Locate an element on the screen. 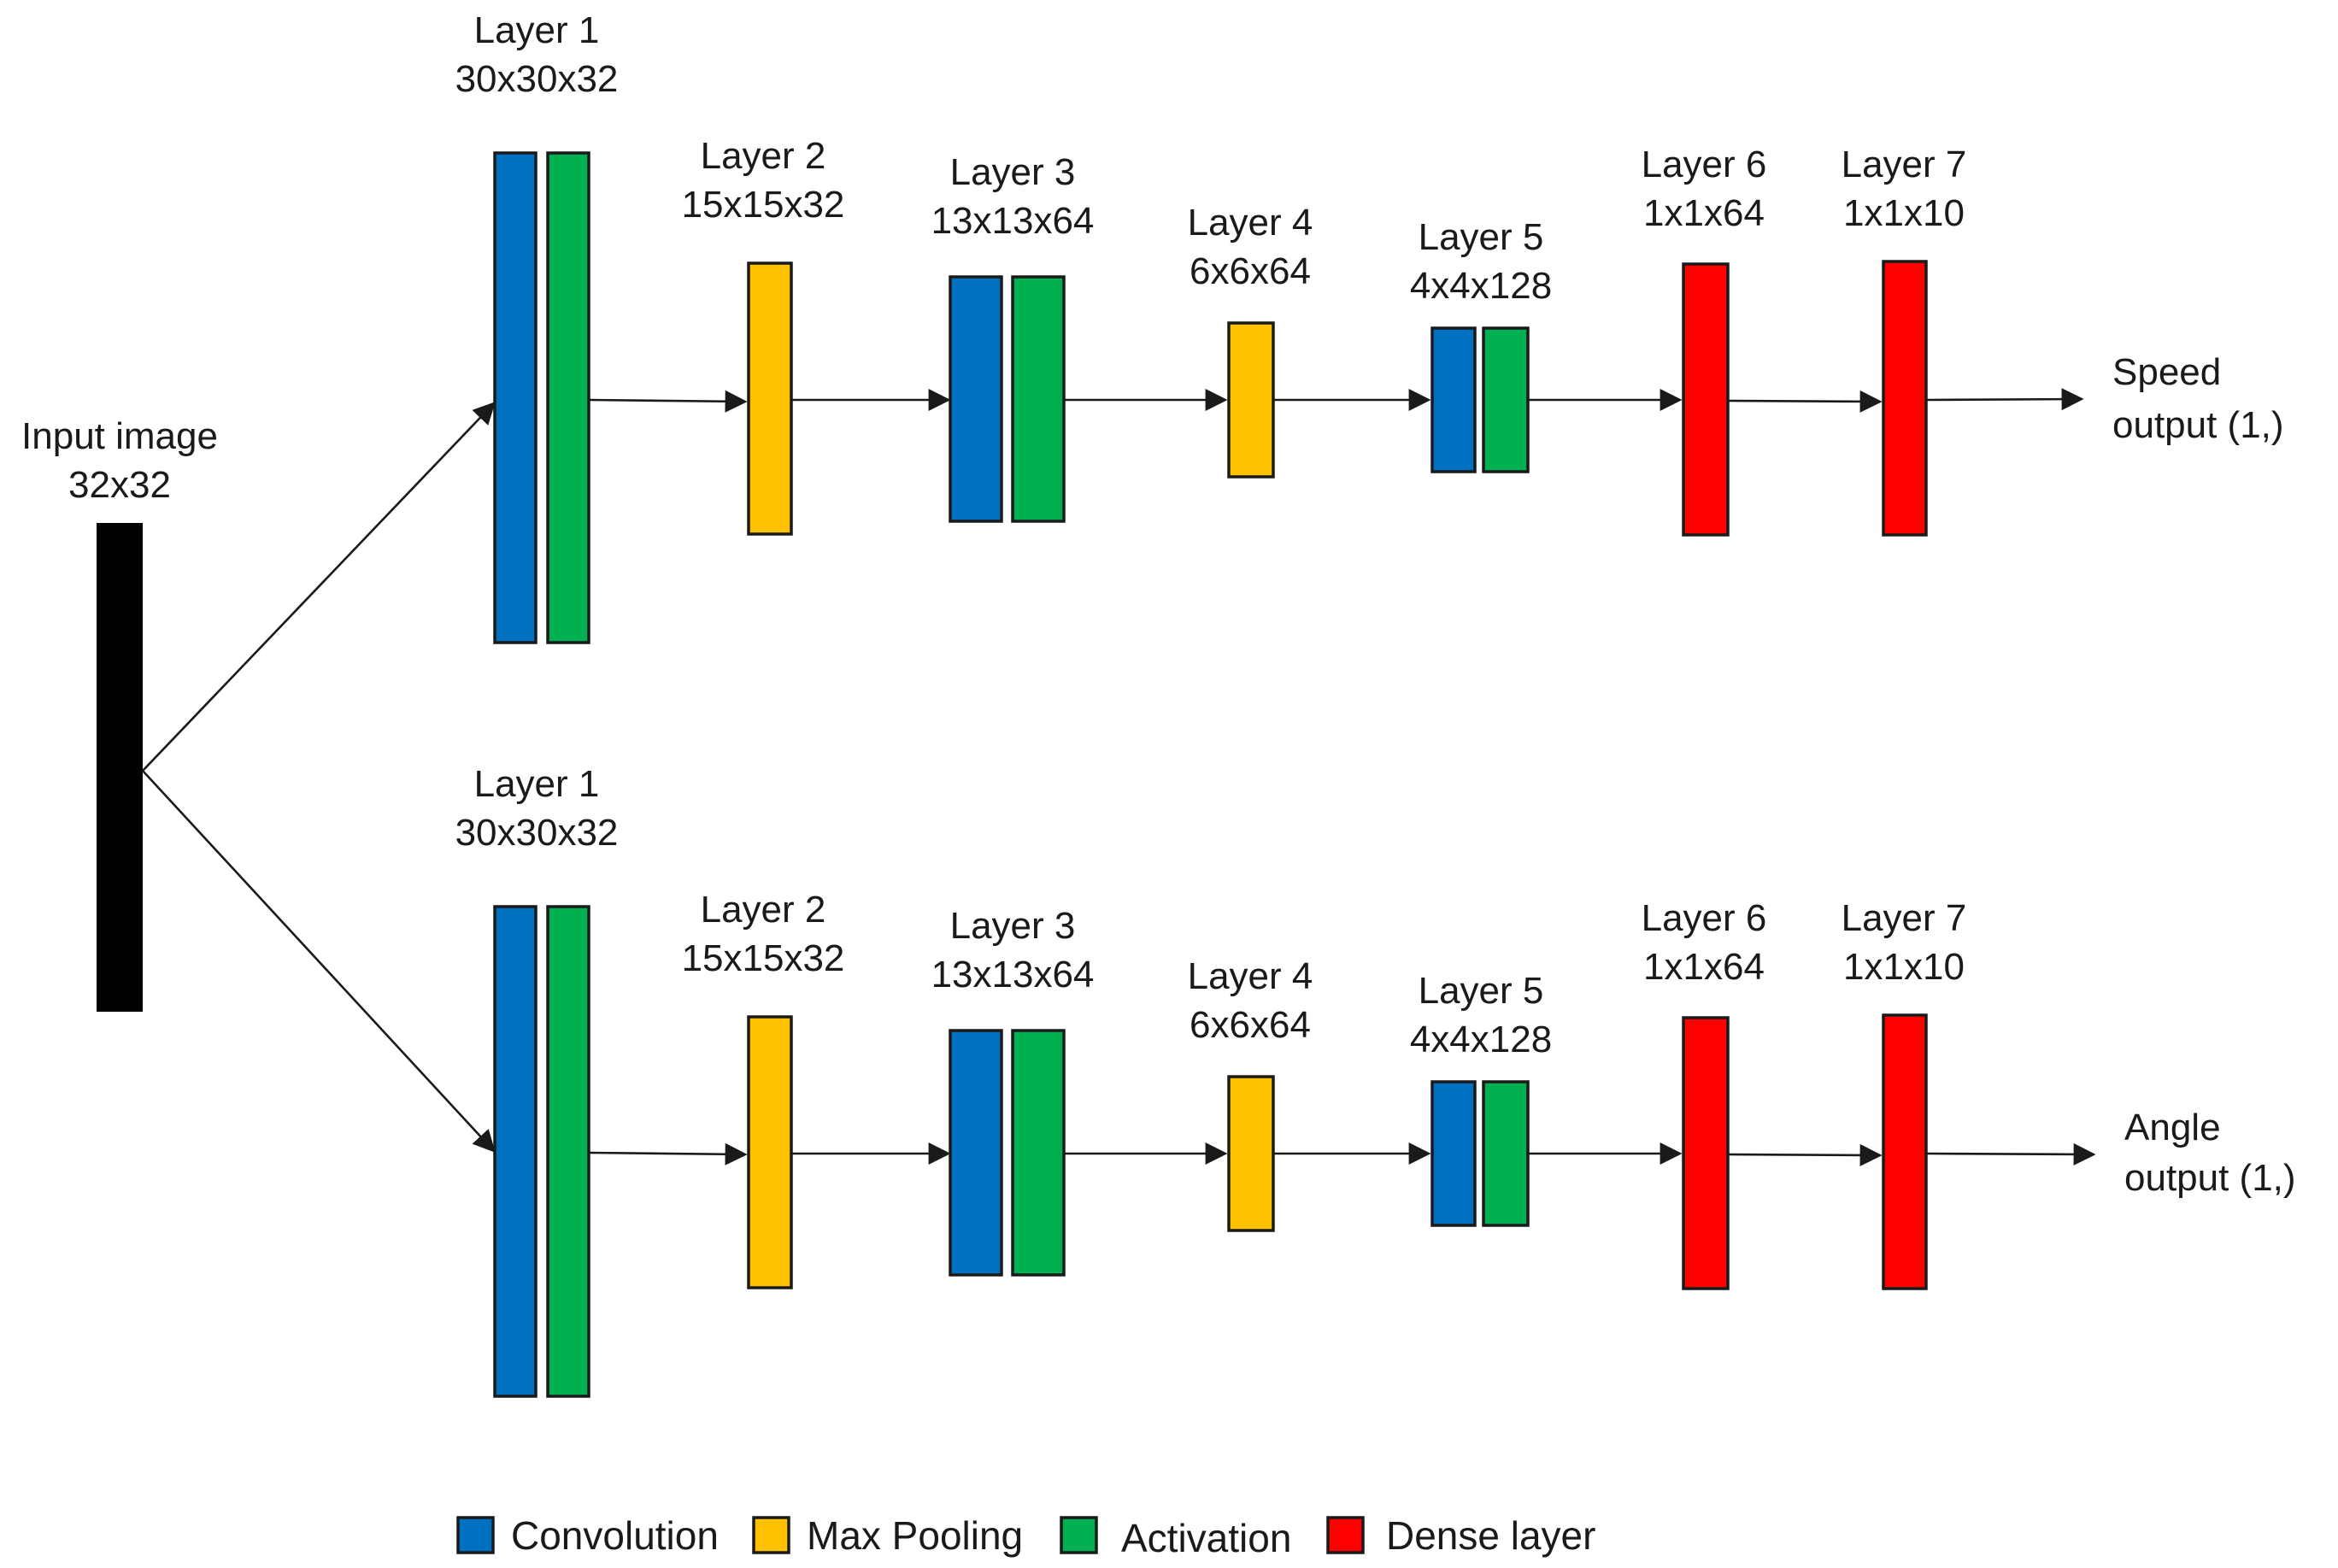 The image size is (2338, 1568). legend-item-dense-layer: Dense layer is located at coordinates (1460, 1535).